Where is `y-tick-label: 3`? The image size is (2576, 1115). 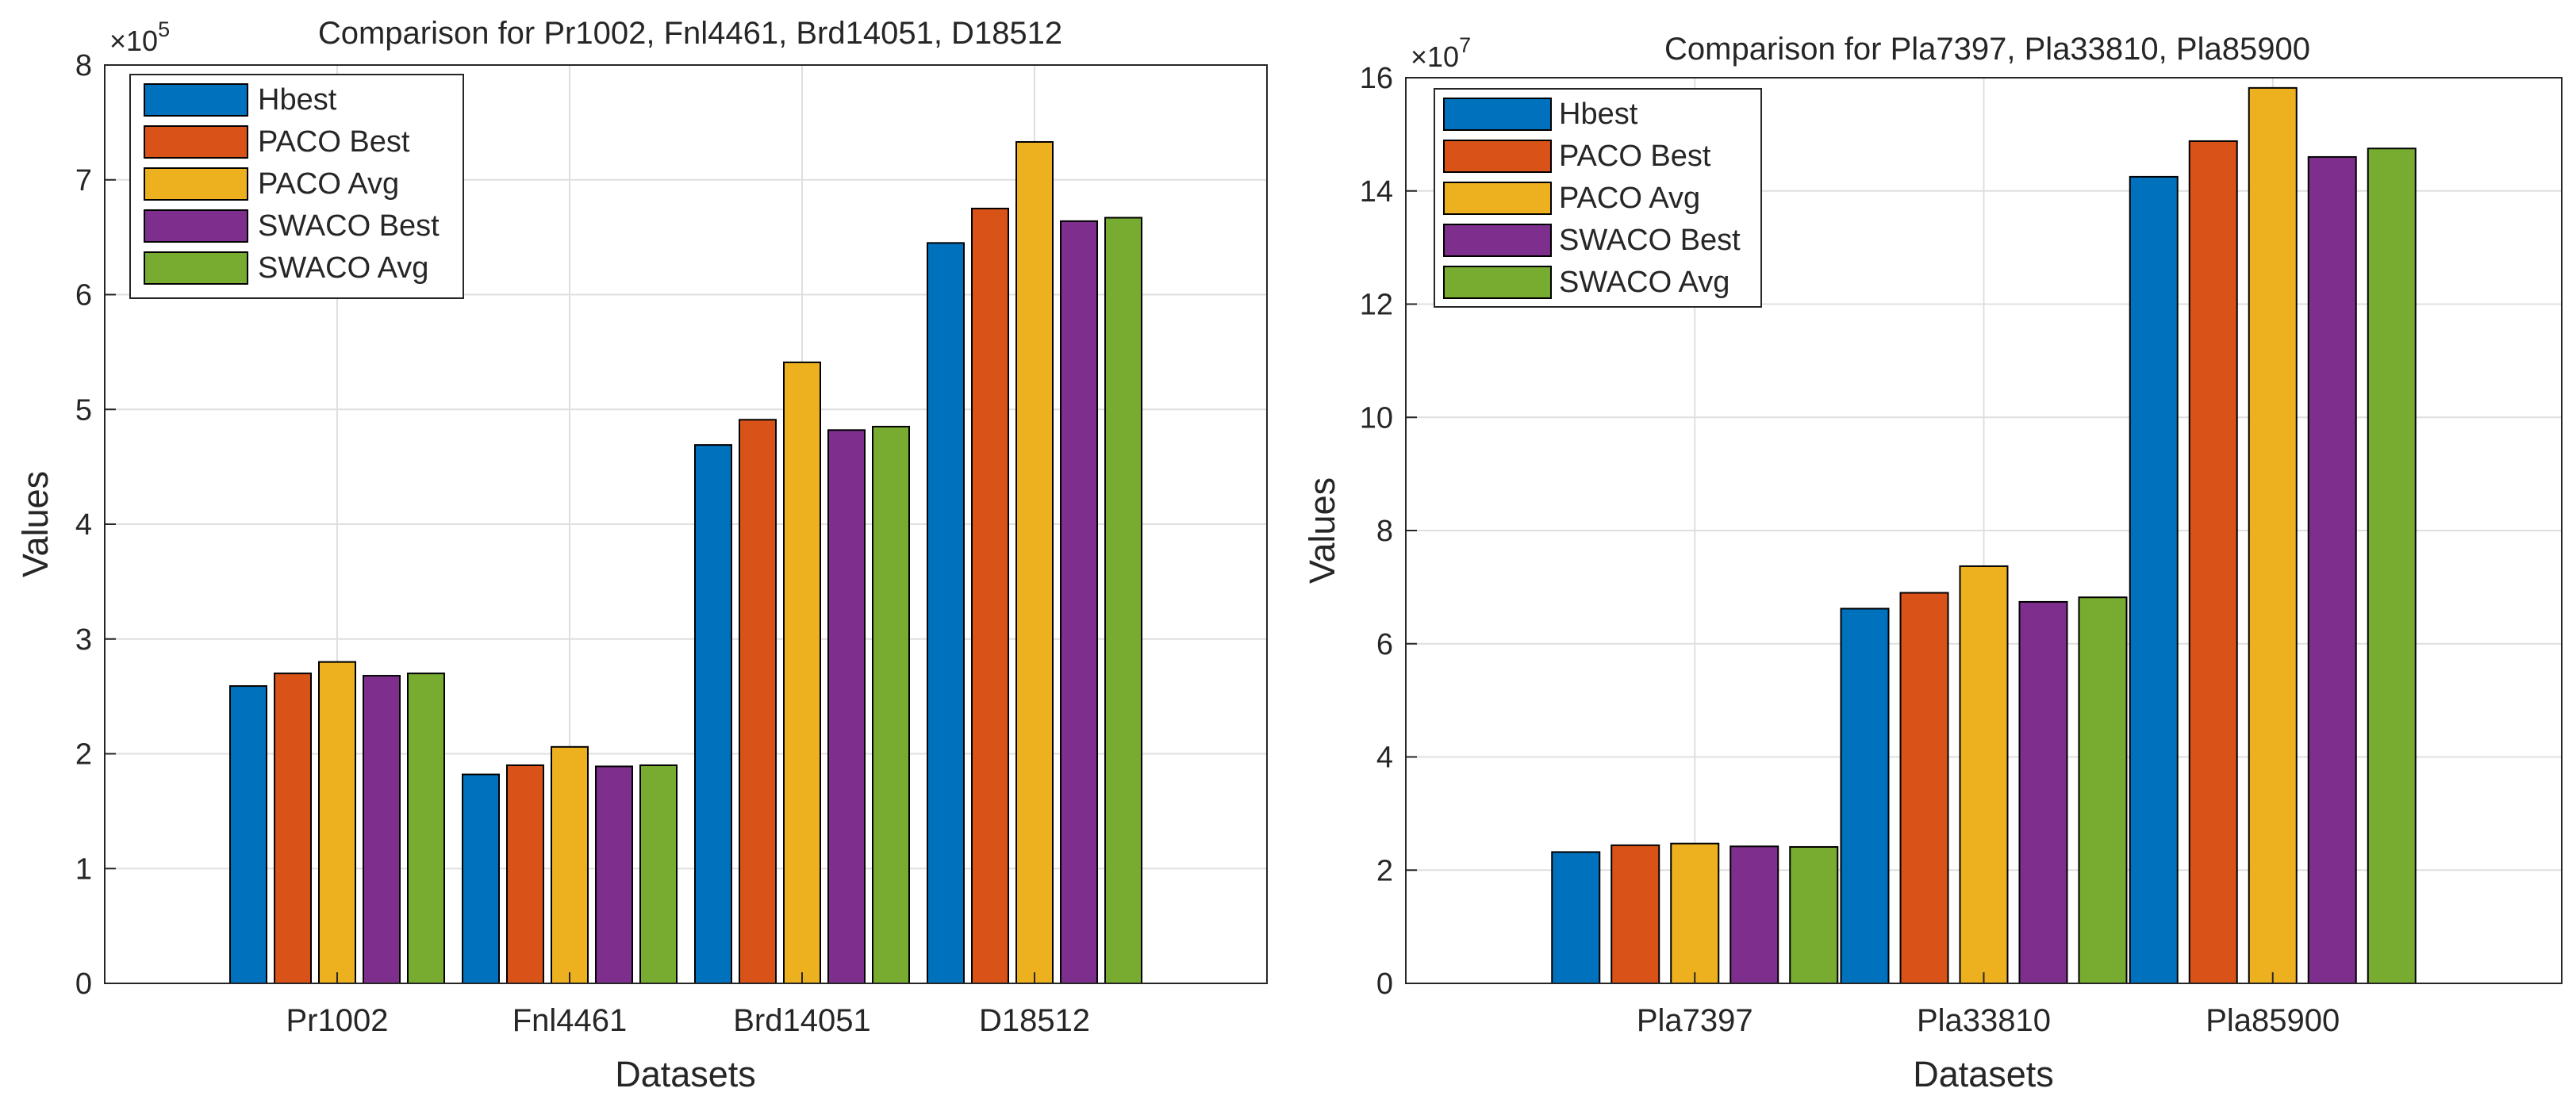 y-tick-label: 3 is located at coordinates (83, 640).